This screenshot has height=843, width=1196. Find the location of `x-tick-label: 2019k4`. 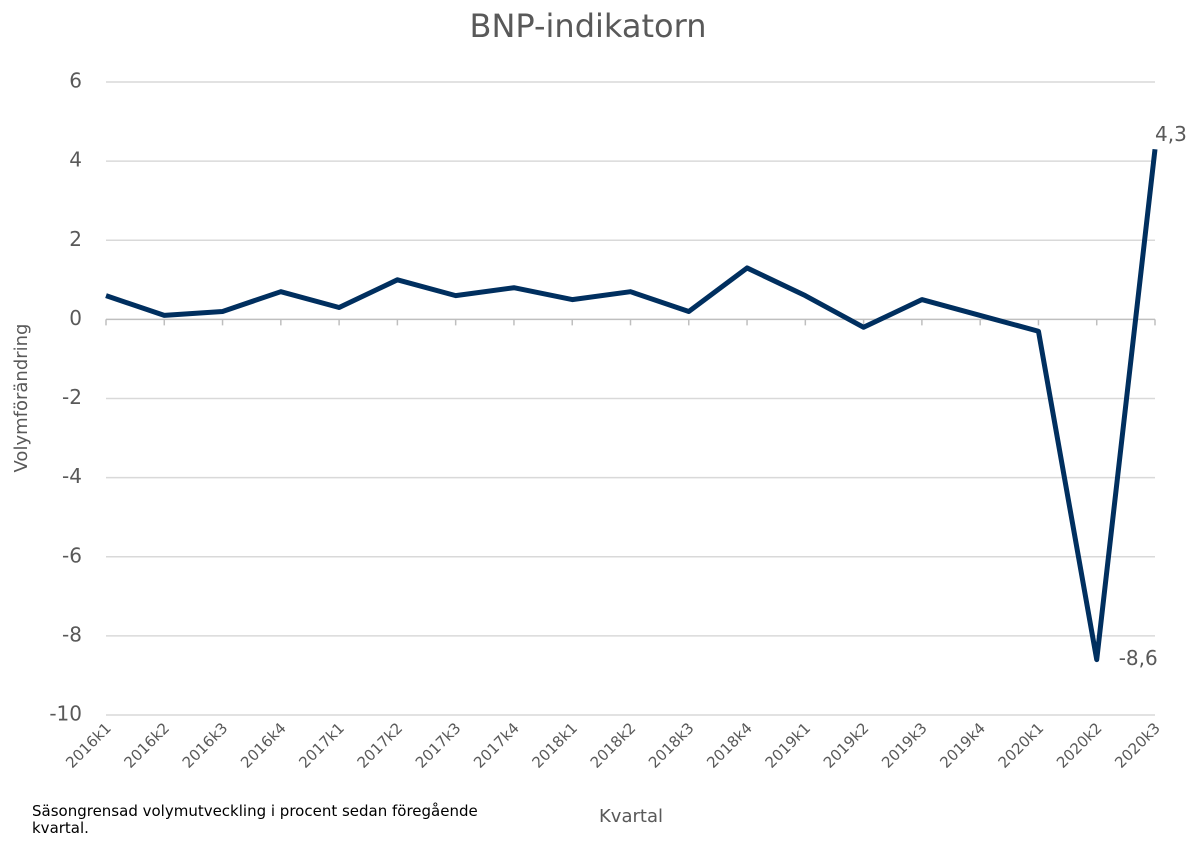

x-tick-label: 2019k4 is located at coordinates (962, 745).